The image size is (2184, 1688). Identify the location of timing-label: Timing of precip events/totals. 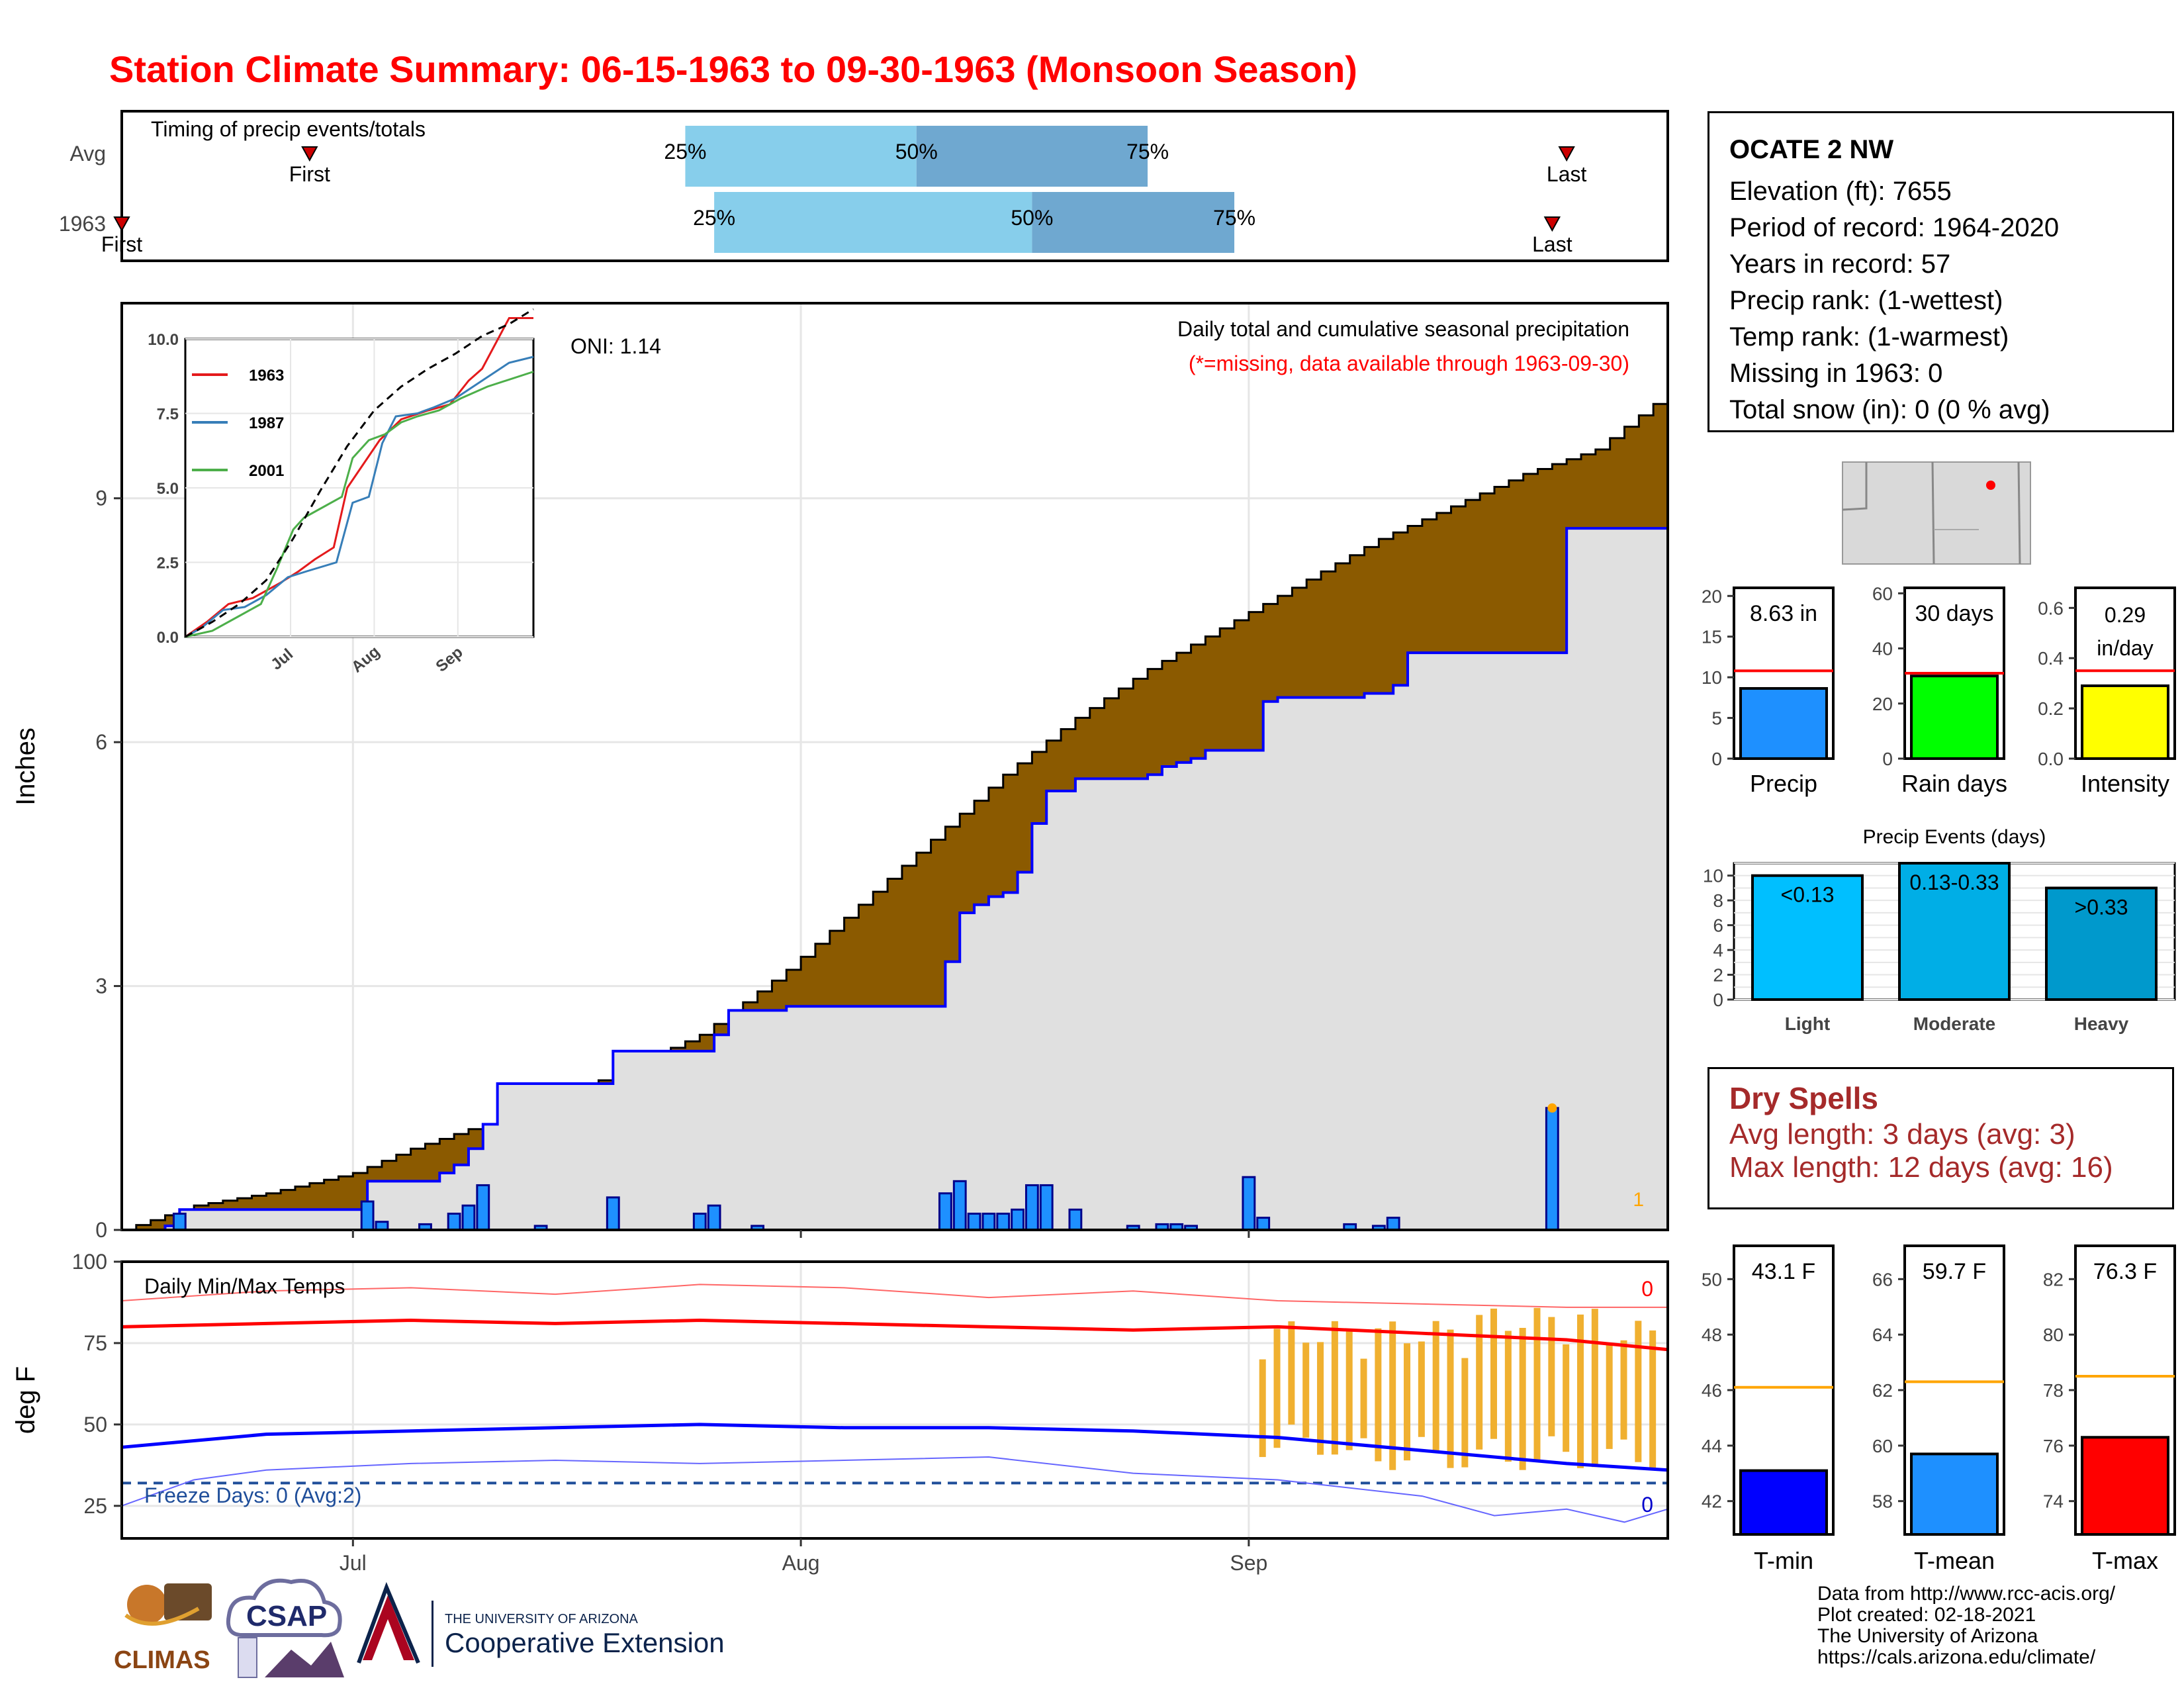
(288, 129).